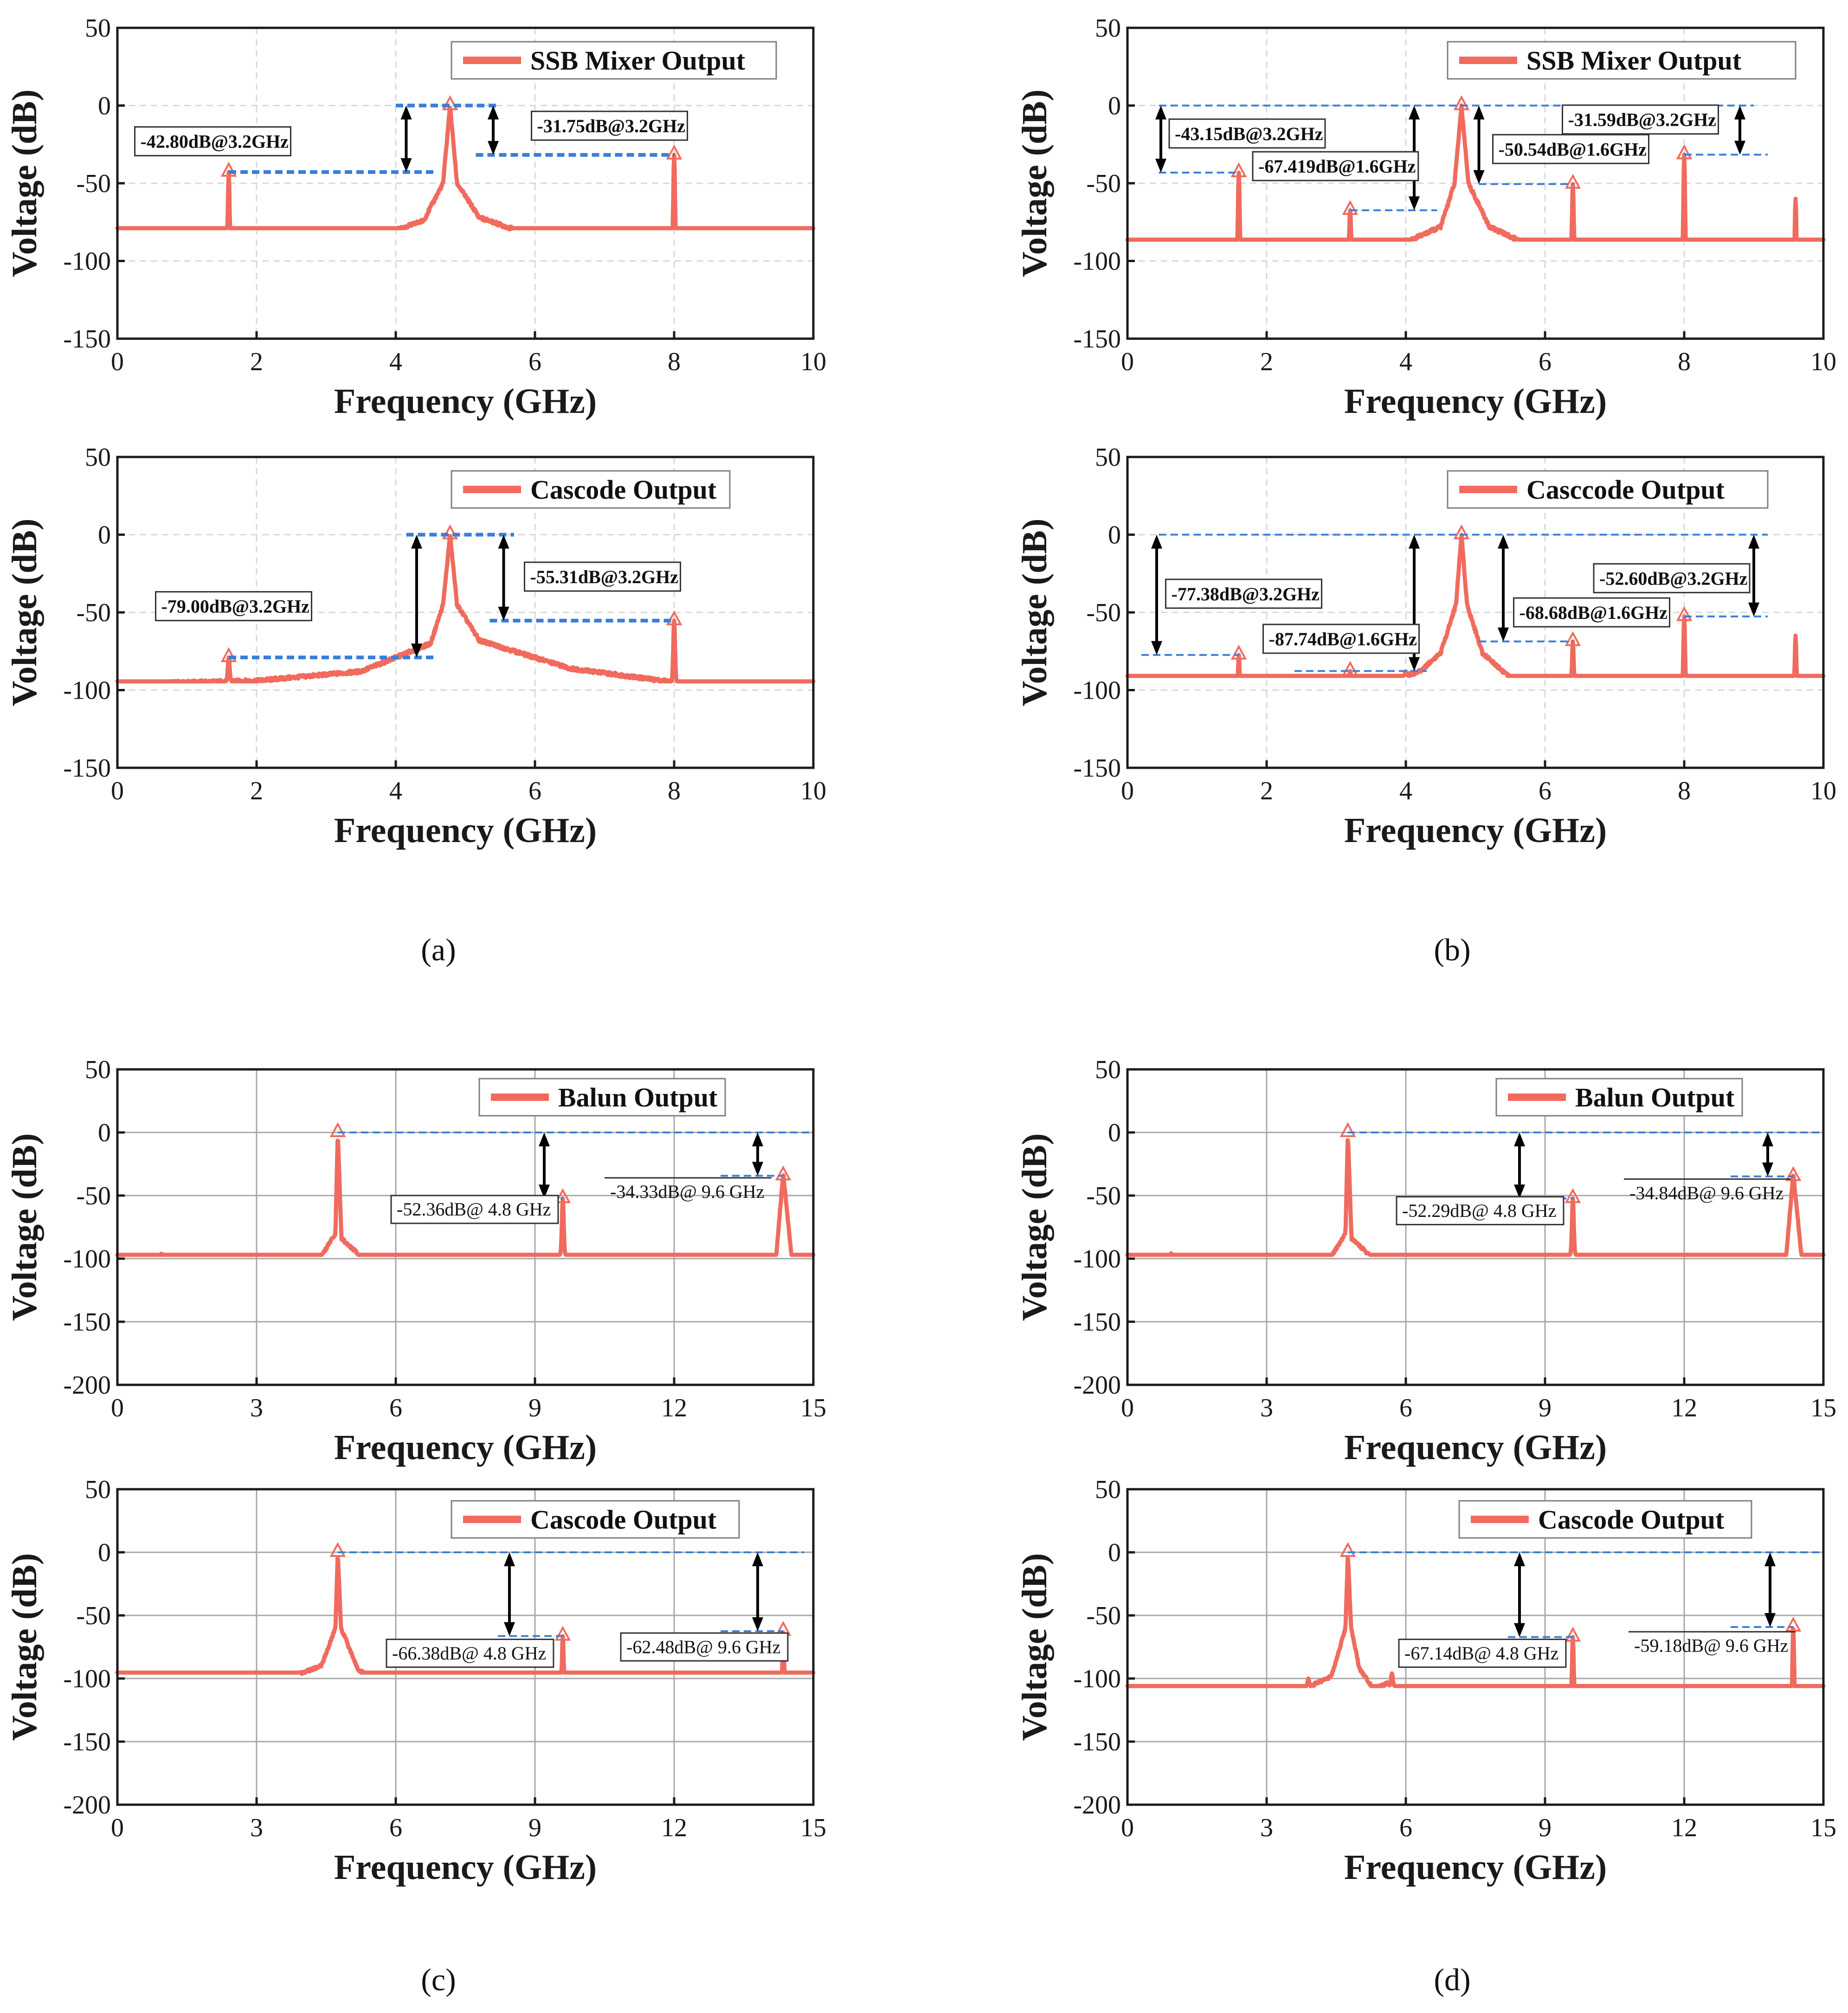 This screenshot has height=2013, width=1848. Describe the element at coordinates (1631, 1520) in the screenshot. I see `chart-d2-legend-label: Cascode Output` at that location.